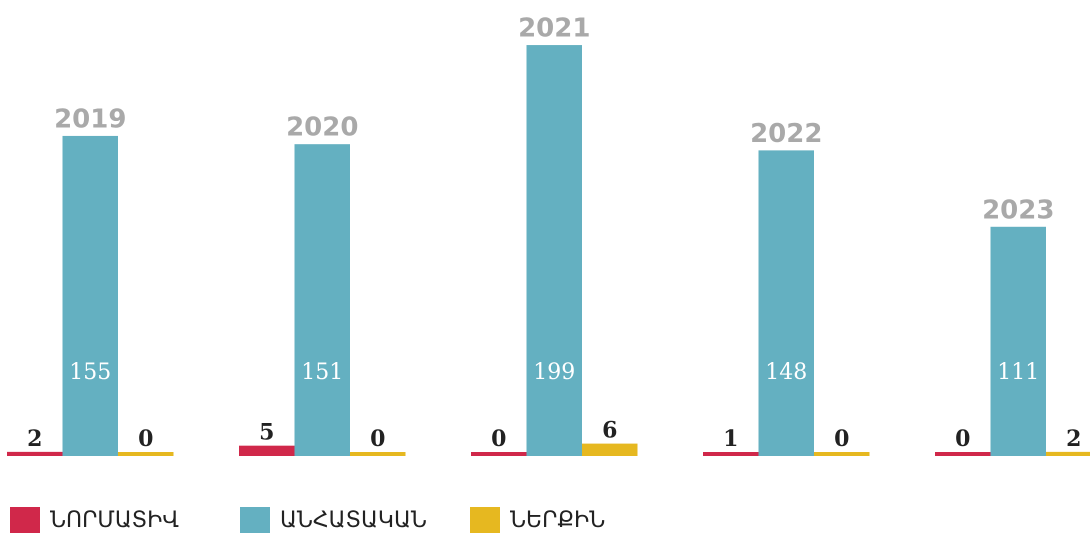 This screenshot has width=1090, height=535. Describe the element at coordinates (90, 119) in the screenshot. I see `category-label: 2019` at that location.